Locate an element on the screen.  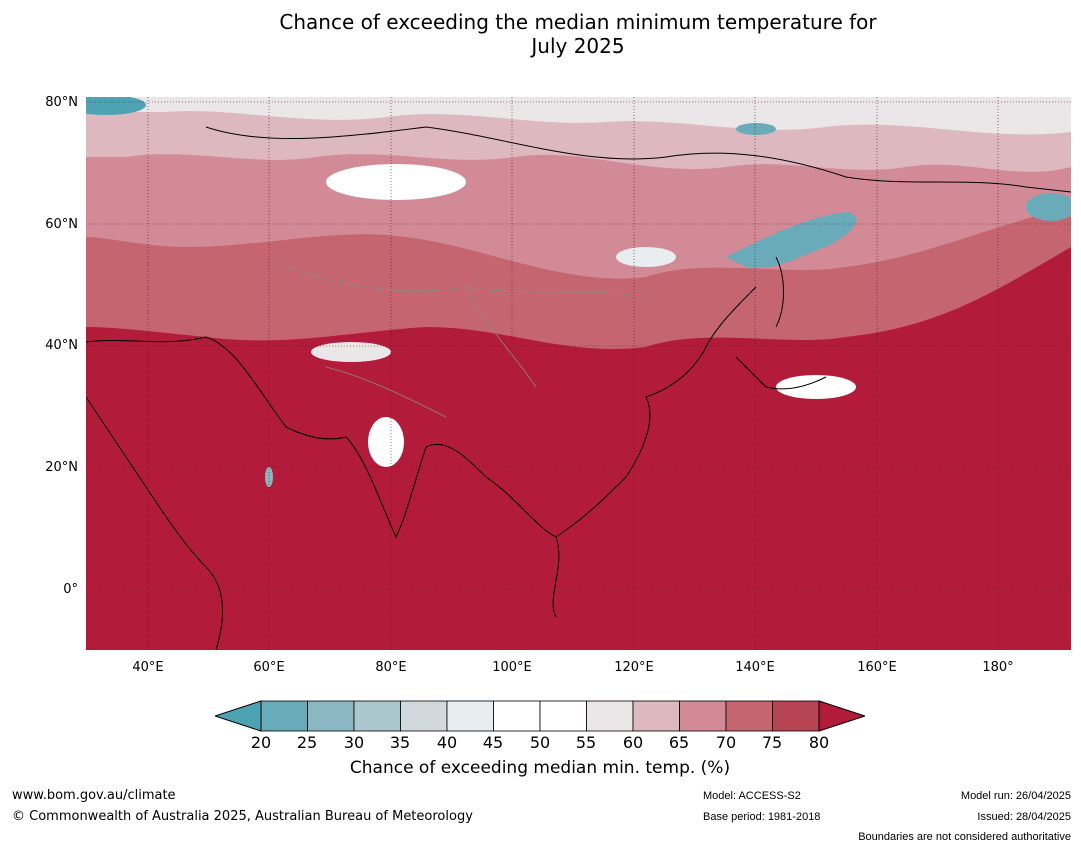
white-region-north-russia is located at coordinates (396, 182).